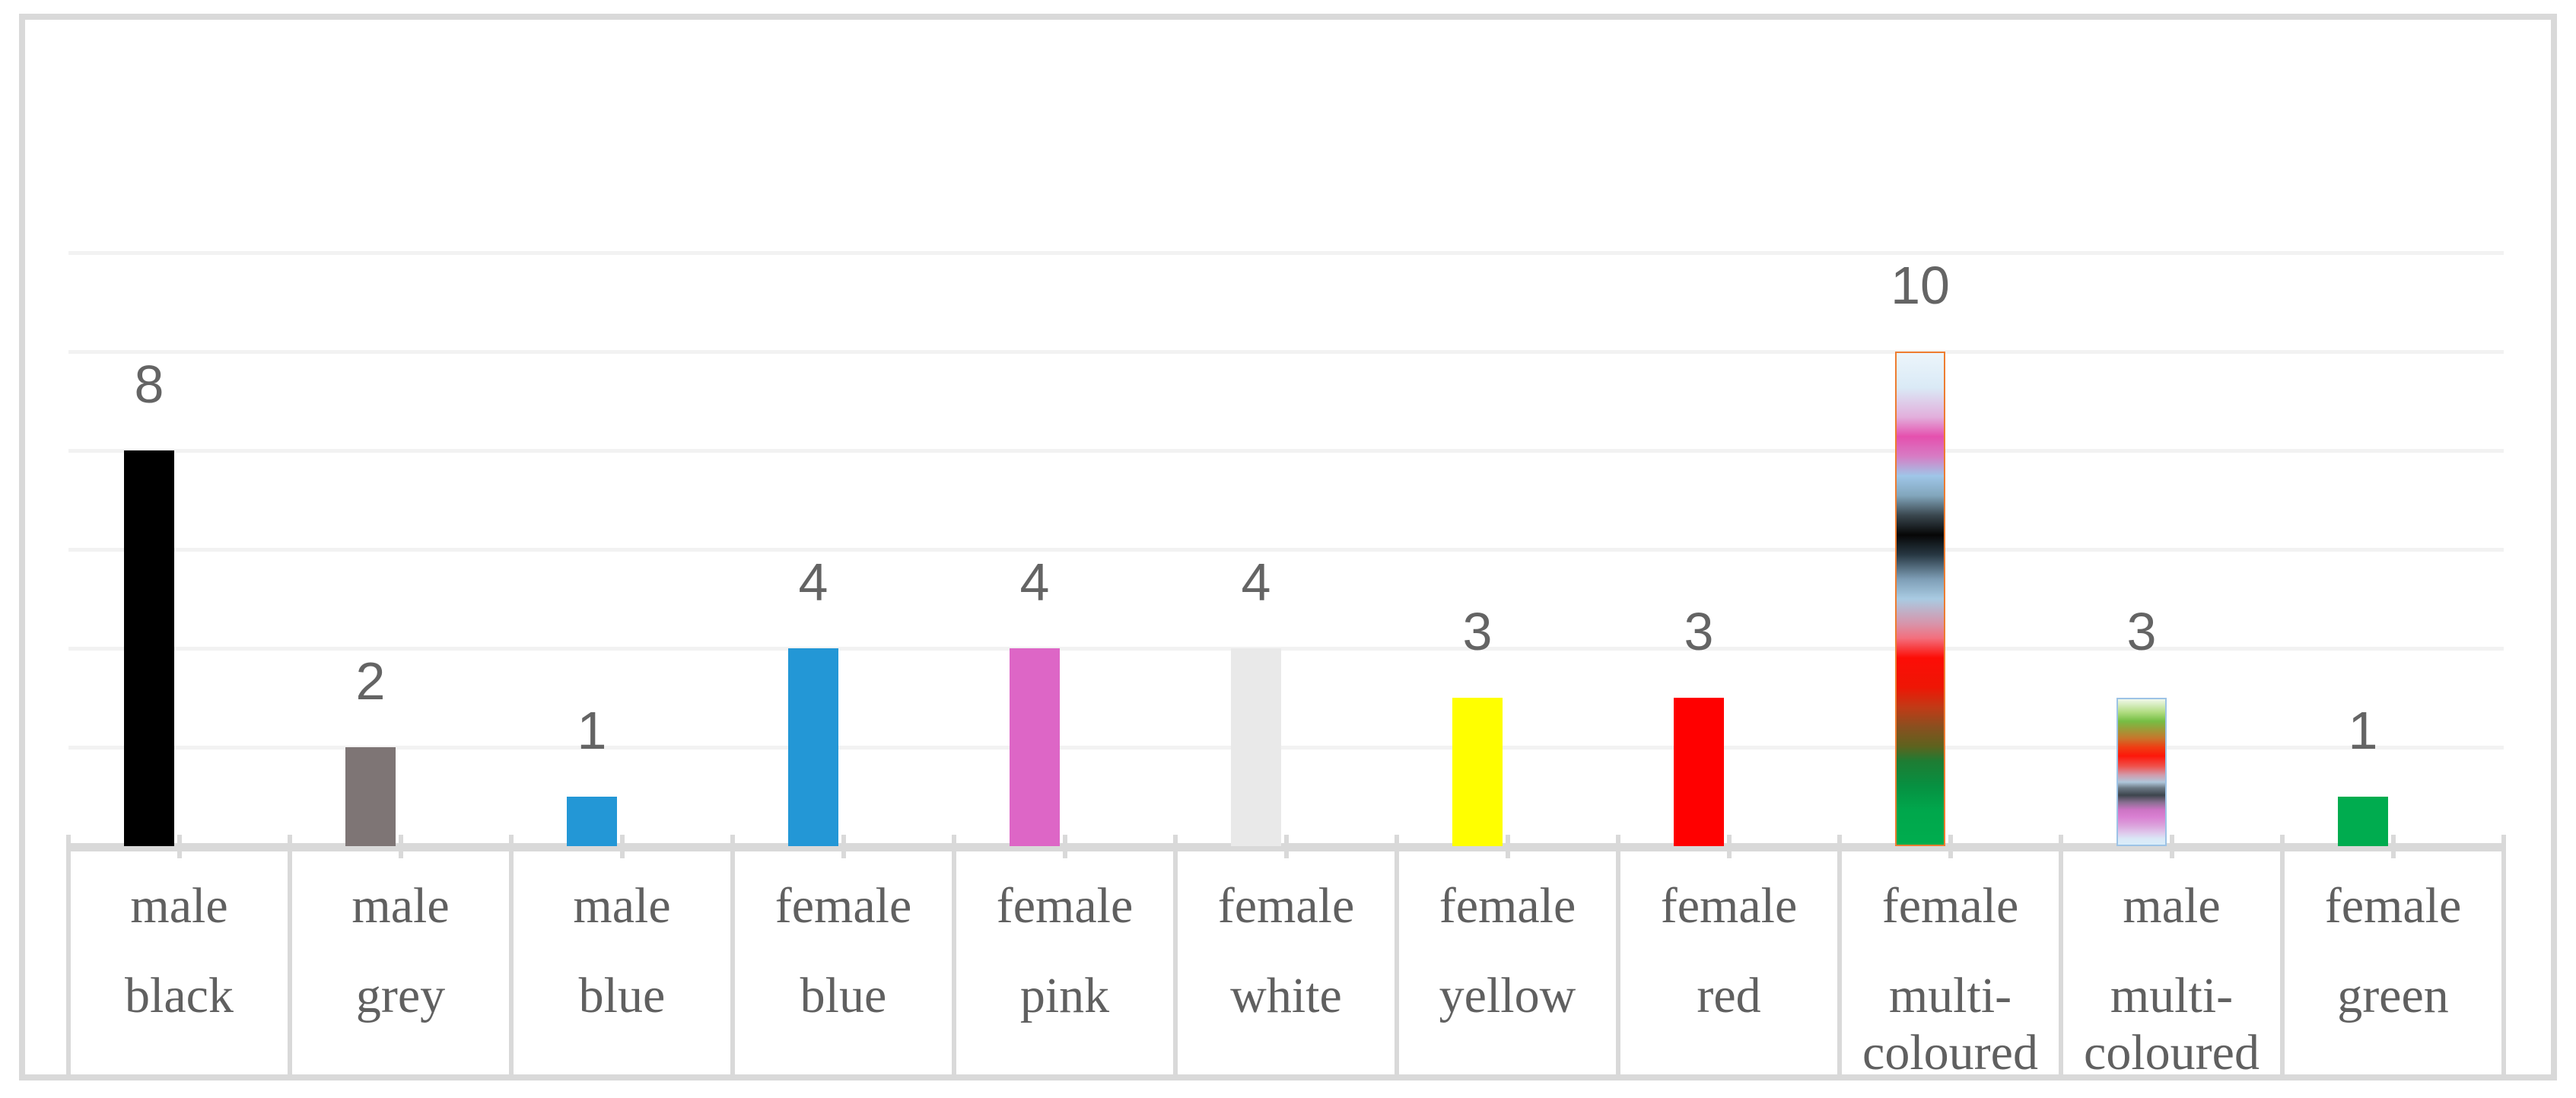 This screenshot has width=2576, height=1098. What do you see at coordinates (1508, 995) in the screenshot?
I see `category-label-line: yellow` at bounding box center [1508, 995].